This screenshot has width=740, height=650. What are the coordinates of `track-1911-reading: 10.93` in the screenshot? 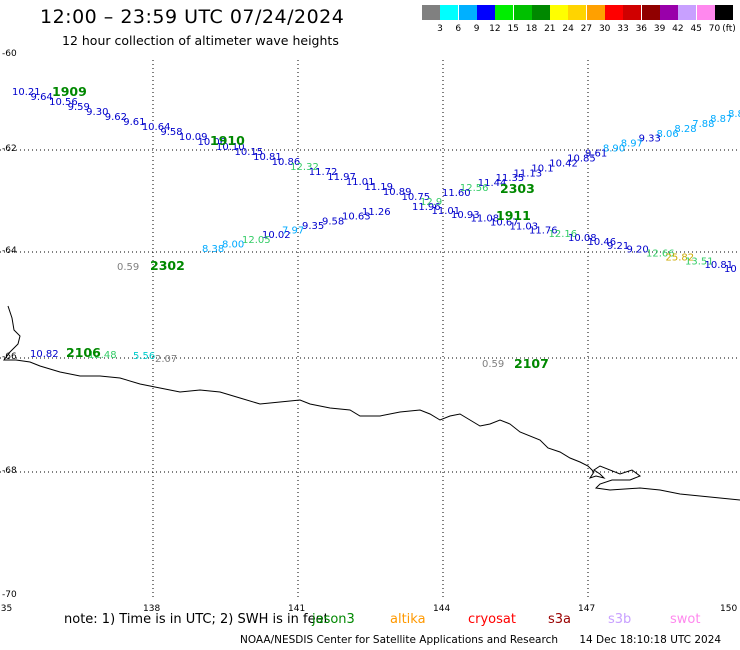 It's located at (465, 215).